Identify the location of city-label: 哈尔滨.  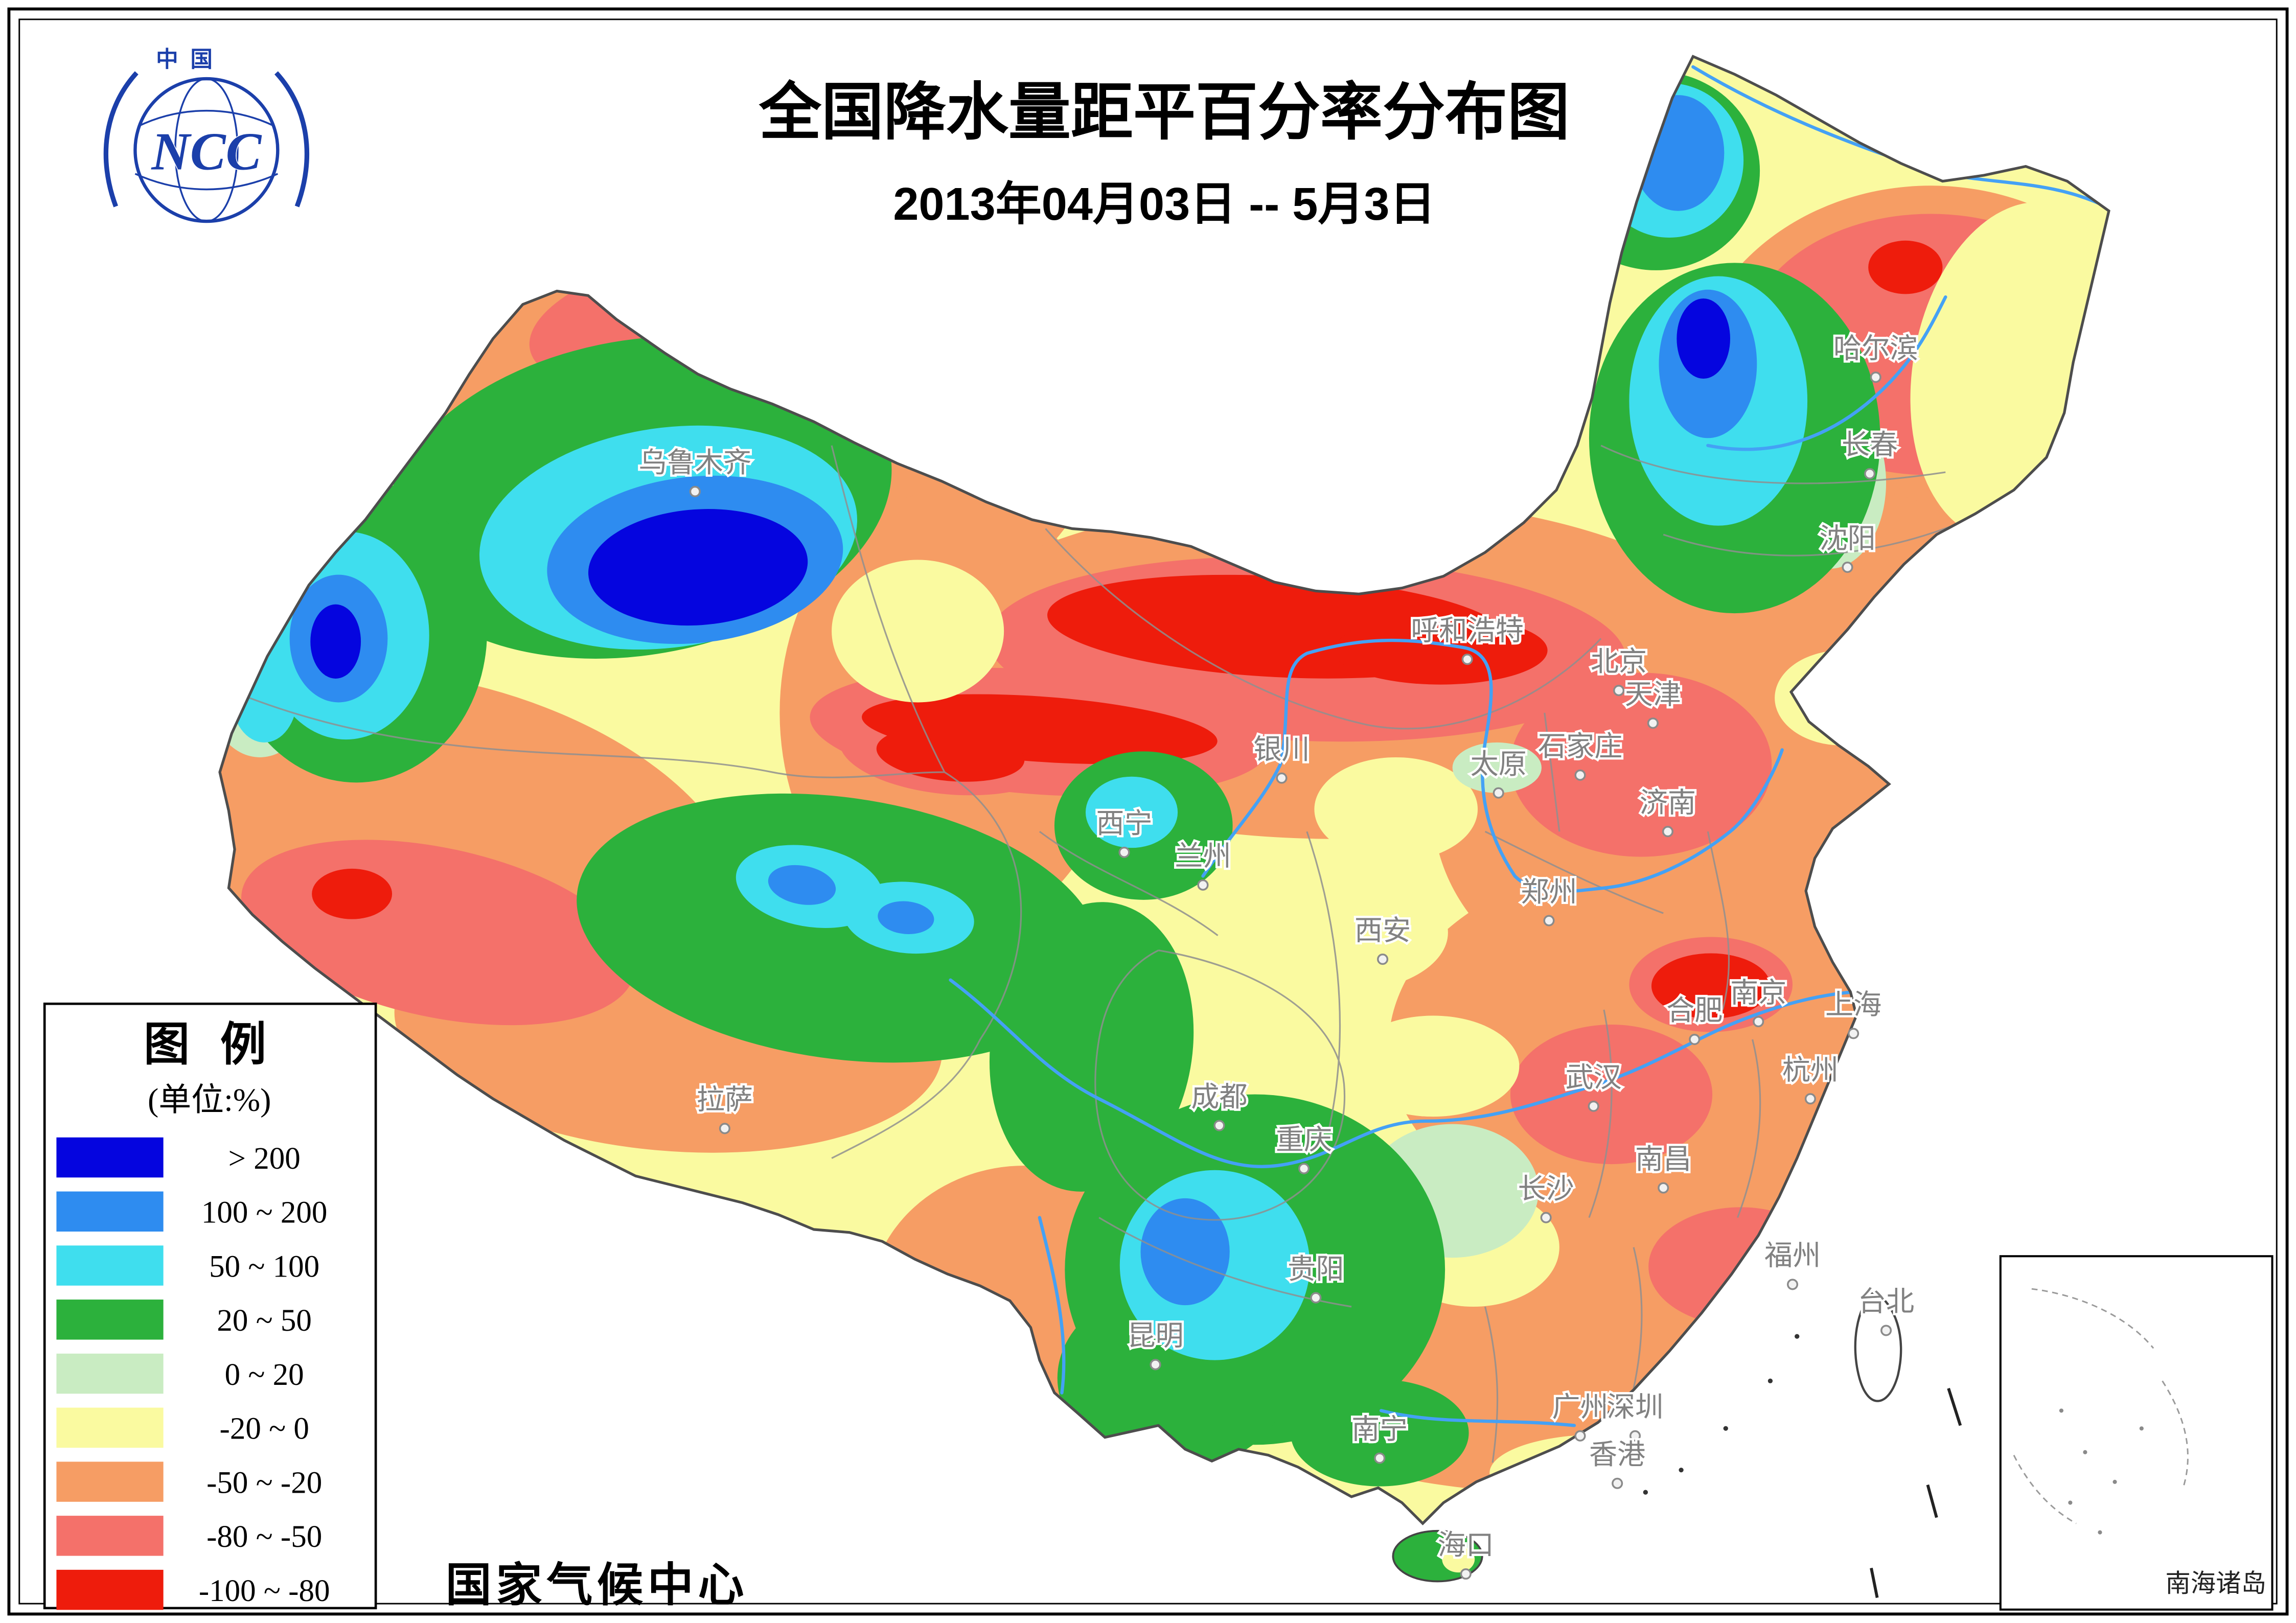
(1876, 348).